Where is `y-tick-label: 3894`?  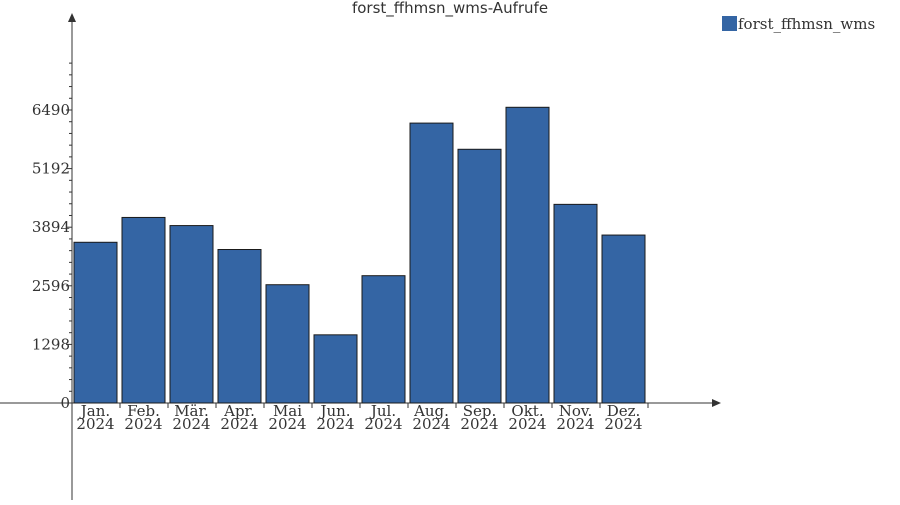 y-tick-label: 3894 is located at coordinates (51, 227).